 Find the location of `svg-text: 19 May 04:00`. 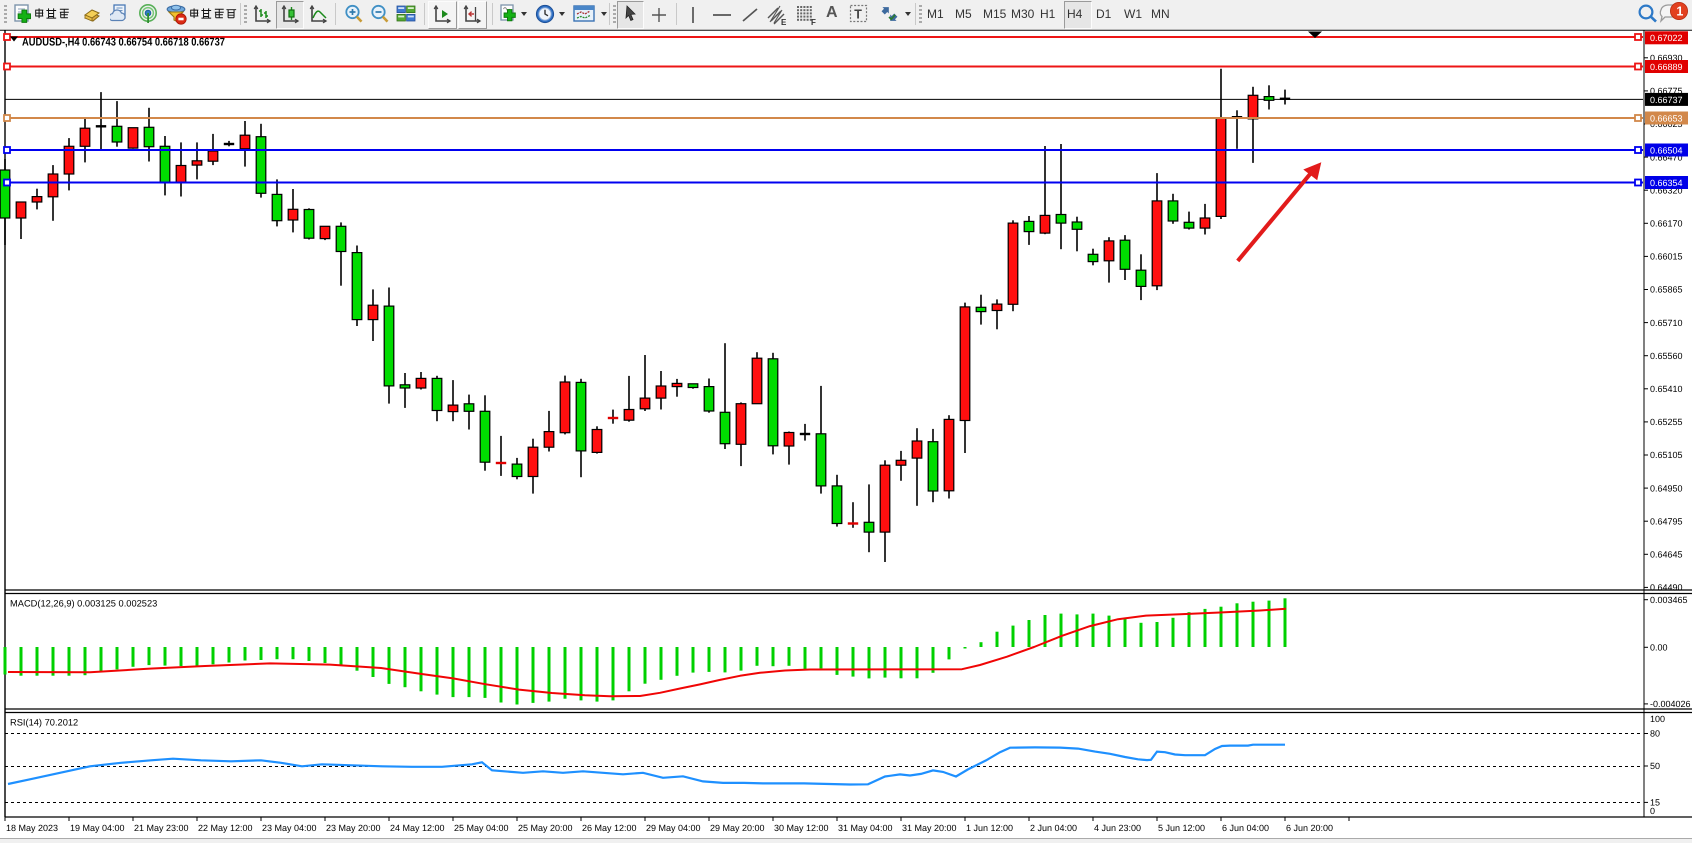

svg-text: 19 May 04:00 is located at coordinates (97, 828).